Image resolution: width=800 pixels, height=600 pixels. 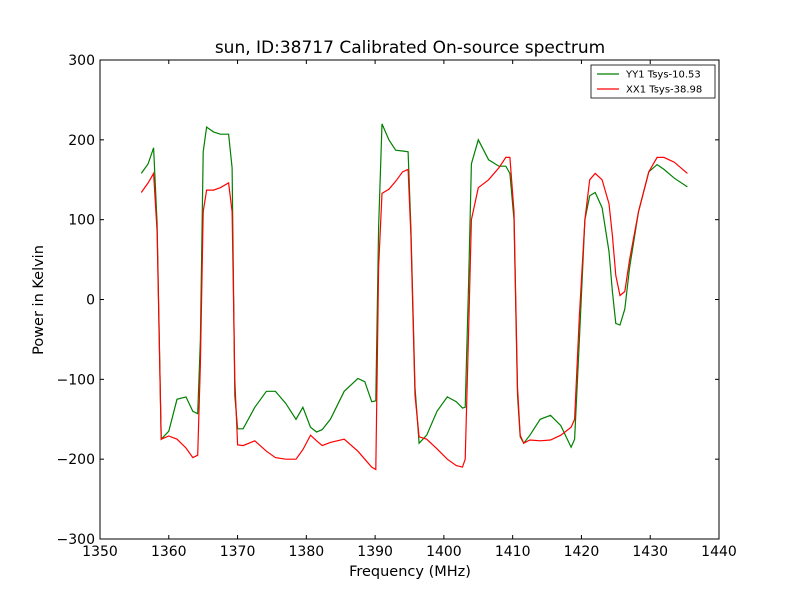 I want to click on legend-box, so click(x=653, y=81).